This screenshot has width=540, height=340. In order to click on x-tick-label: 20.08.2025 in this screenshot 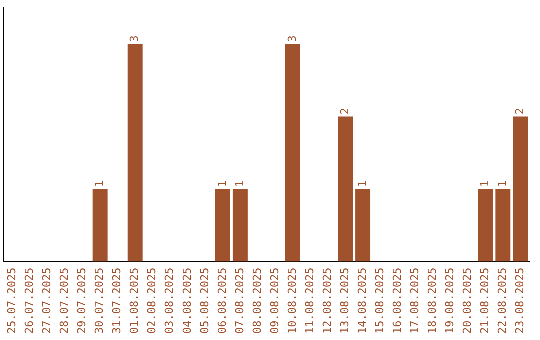, I will do `click(467, 301)`.